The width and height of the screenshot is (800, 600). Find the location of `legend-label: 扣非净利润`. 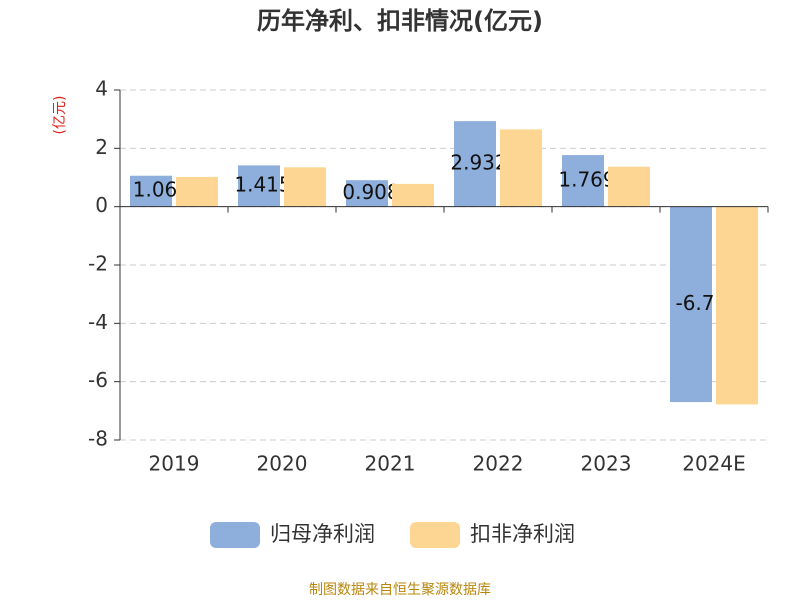

legend-label: 扣非净利润 is located at coordinates (522, 534).